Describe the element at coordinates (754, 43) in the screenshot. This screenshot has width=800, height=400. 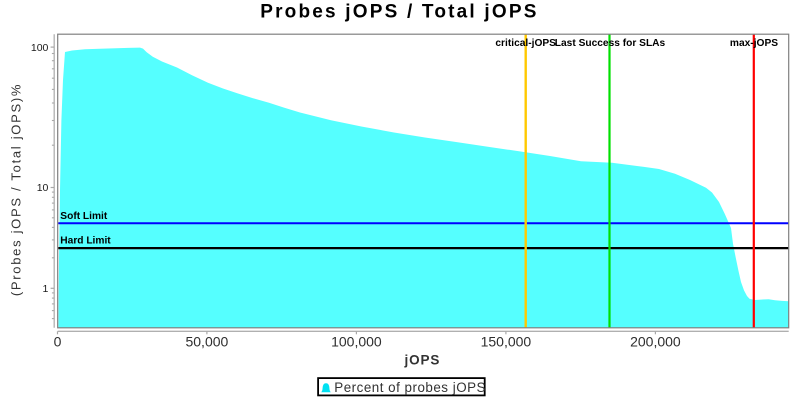
I see `svg-text: max-jOPS` at that location.